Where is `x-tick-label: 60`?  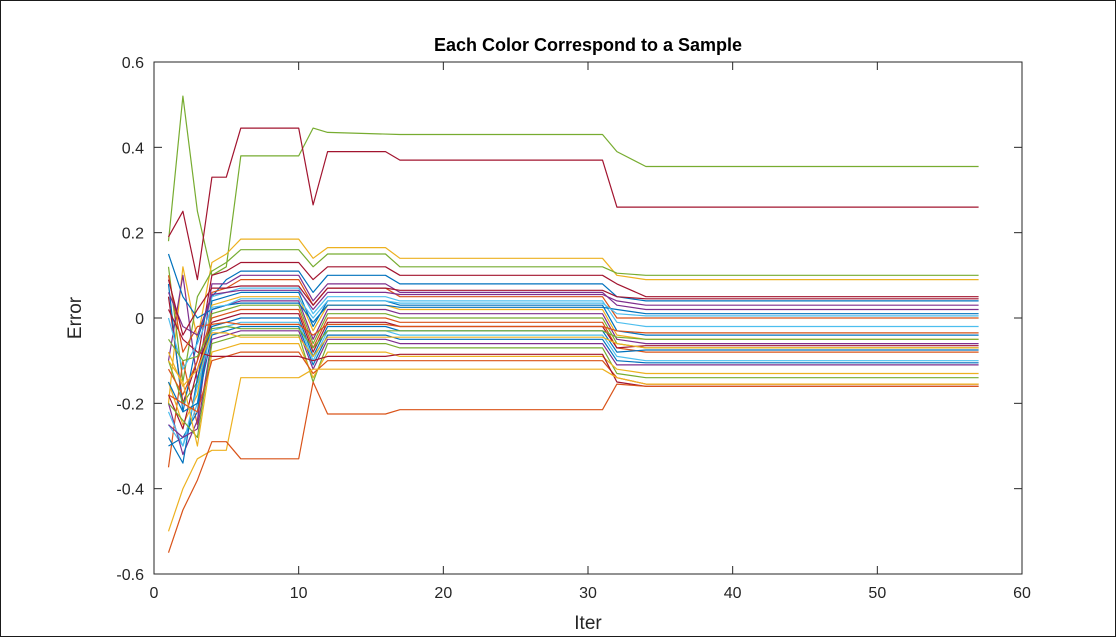
x-tick-label: 60 is located at coordinates (1022, 593).